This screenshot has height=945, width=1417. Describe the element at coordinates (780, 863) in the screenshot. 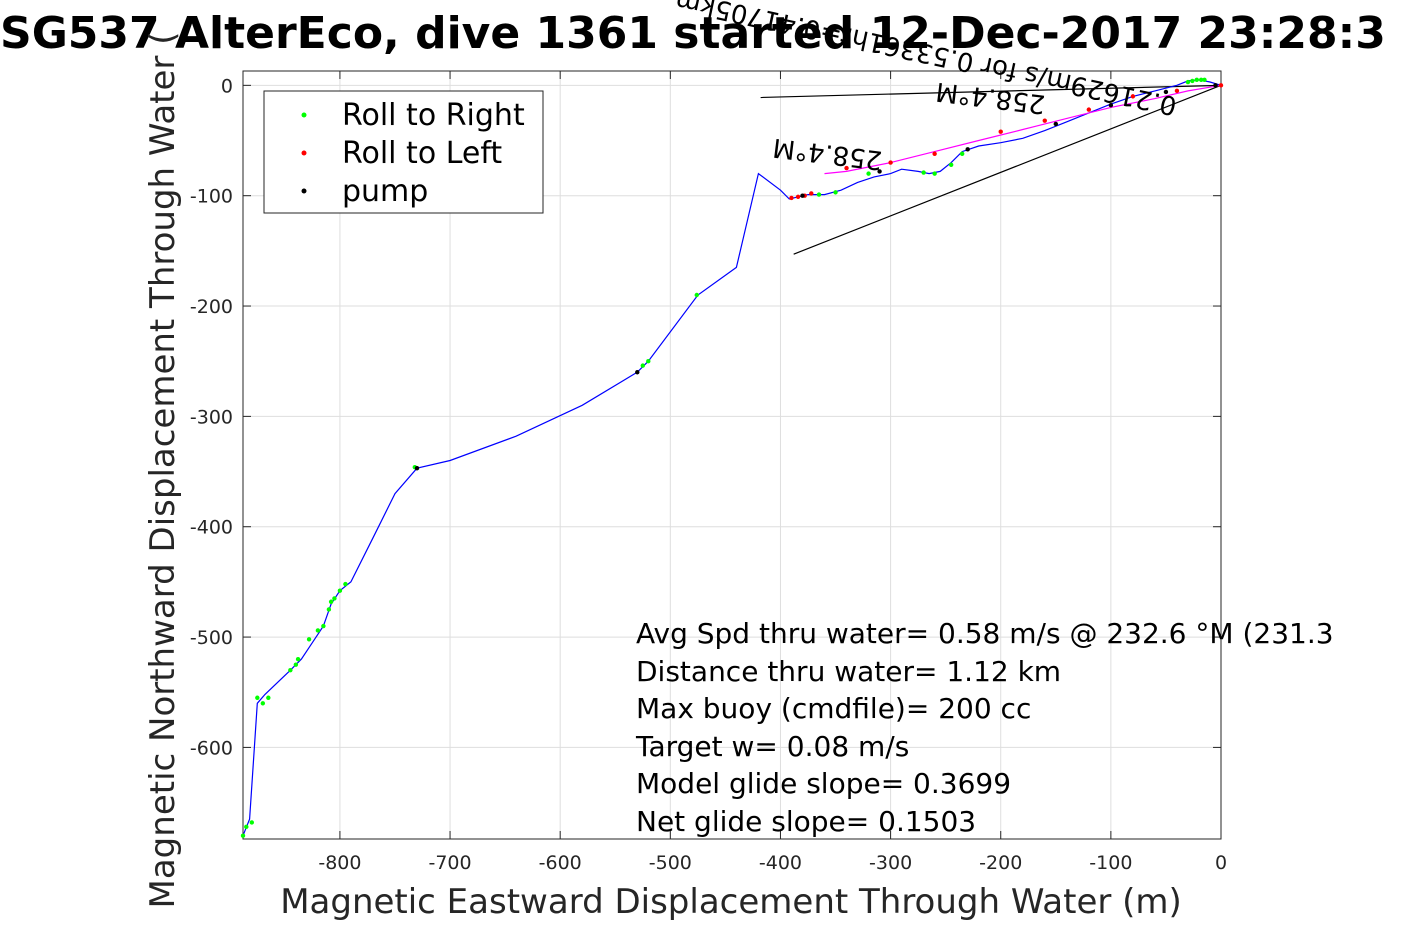

I see `x-tick-label: -400` at that location.